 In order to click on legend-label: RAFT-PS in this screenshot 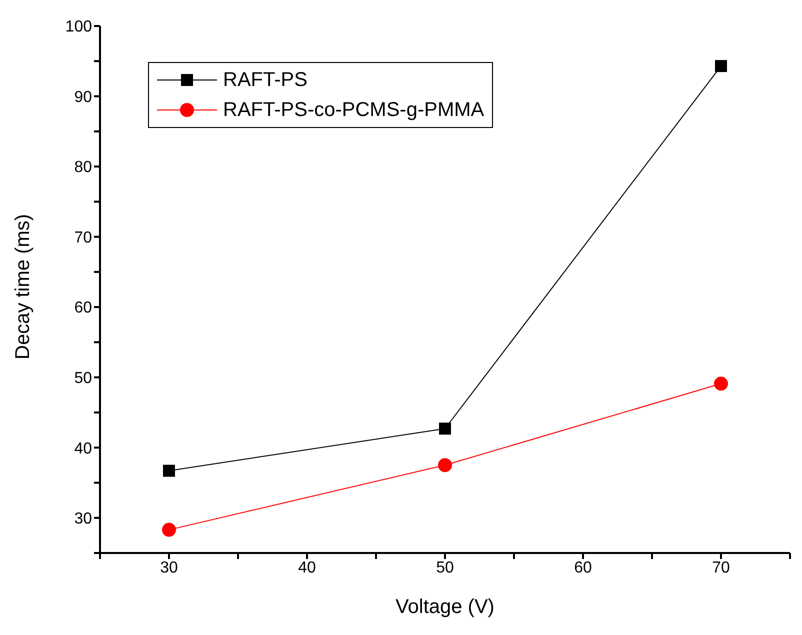, I will do `click(265, 80)`.